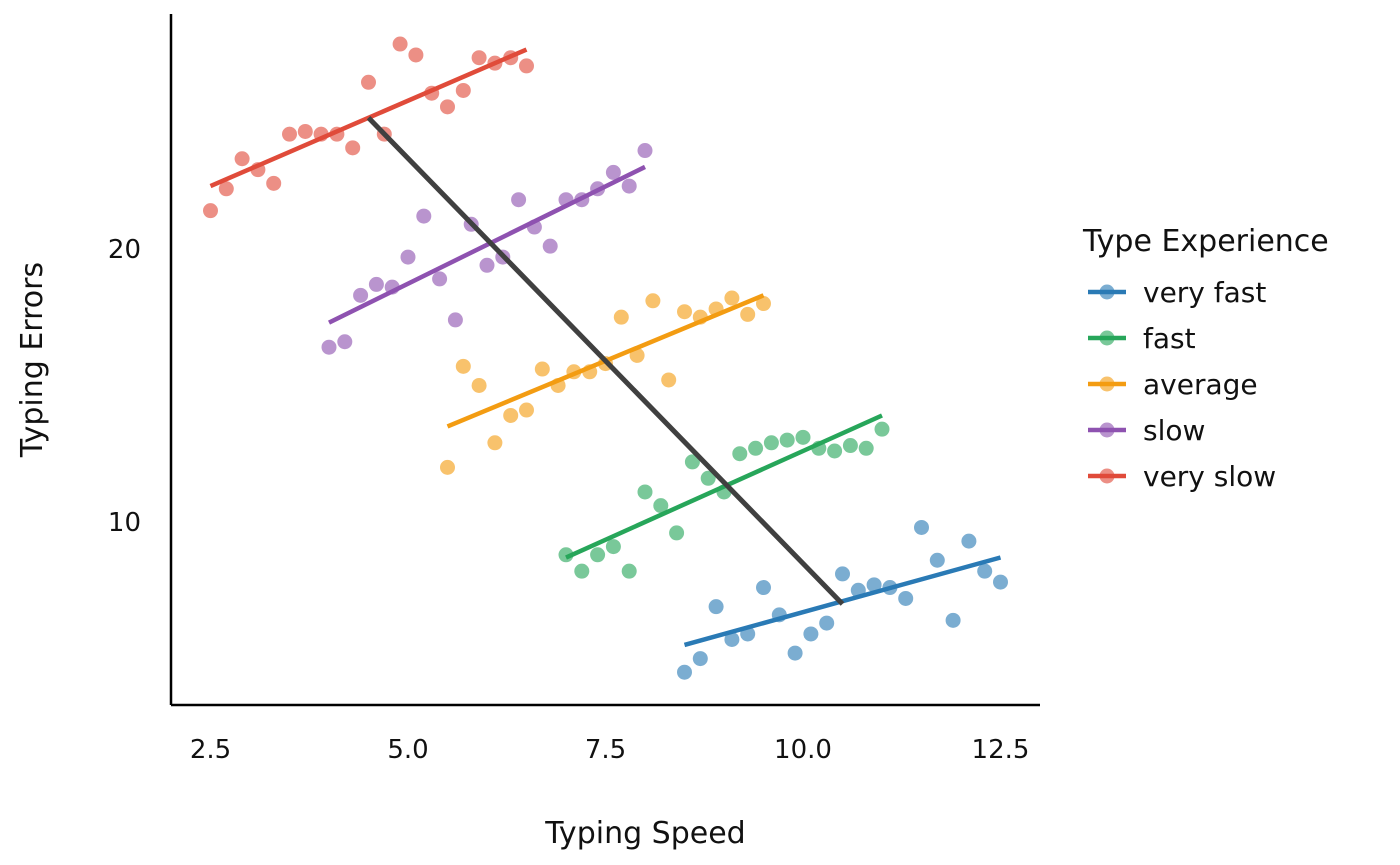 The height and width of the screenshot is (865, 1400). Describe the element at coordinates (1169, 338) in the screenshot. I see `legend-label: fast` at that location.